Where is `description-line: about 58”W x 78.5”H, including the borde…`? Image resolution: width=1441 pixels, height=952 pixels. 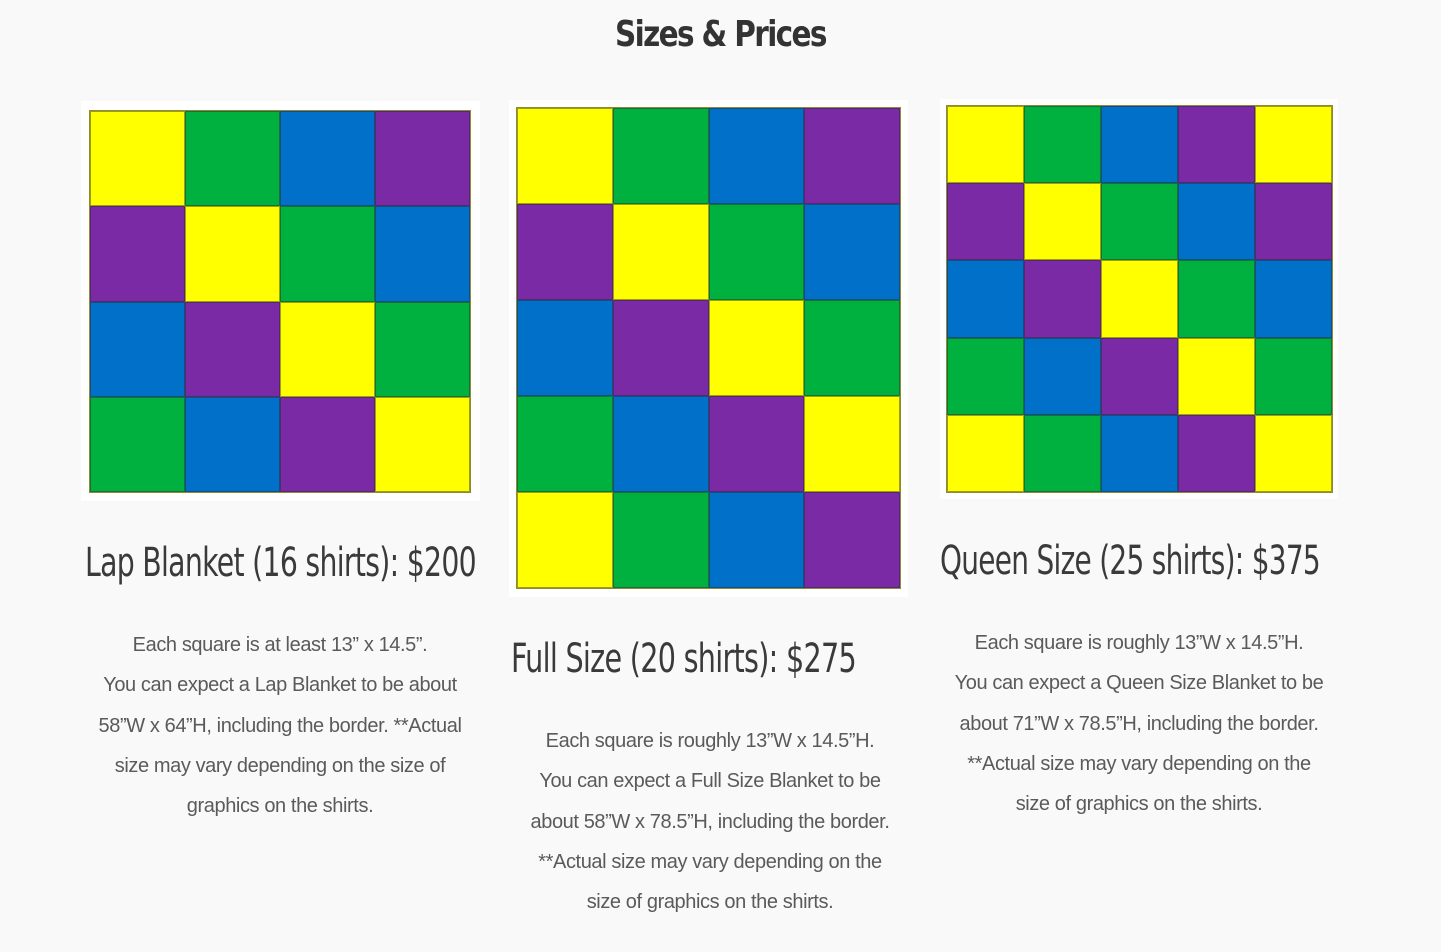 description-line: about 58”W x 78.5”H, including the borde… is located at coordinates (710, 821).